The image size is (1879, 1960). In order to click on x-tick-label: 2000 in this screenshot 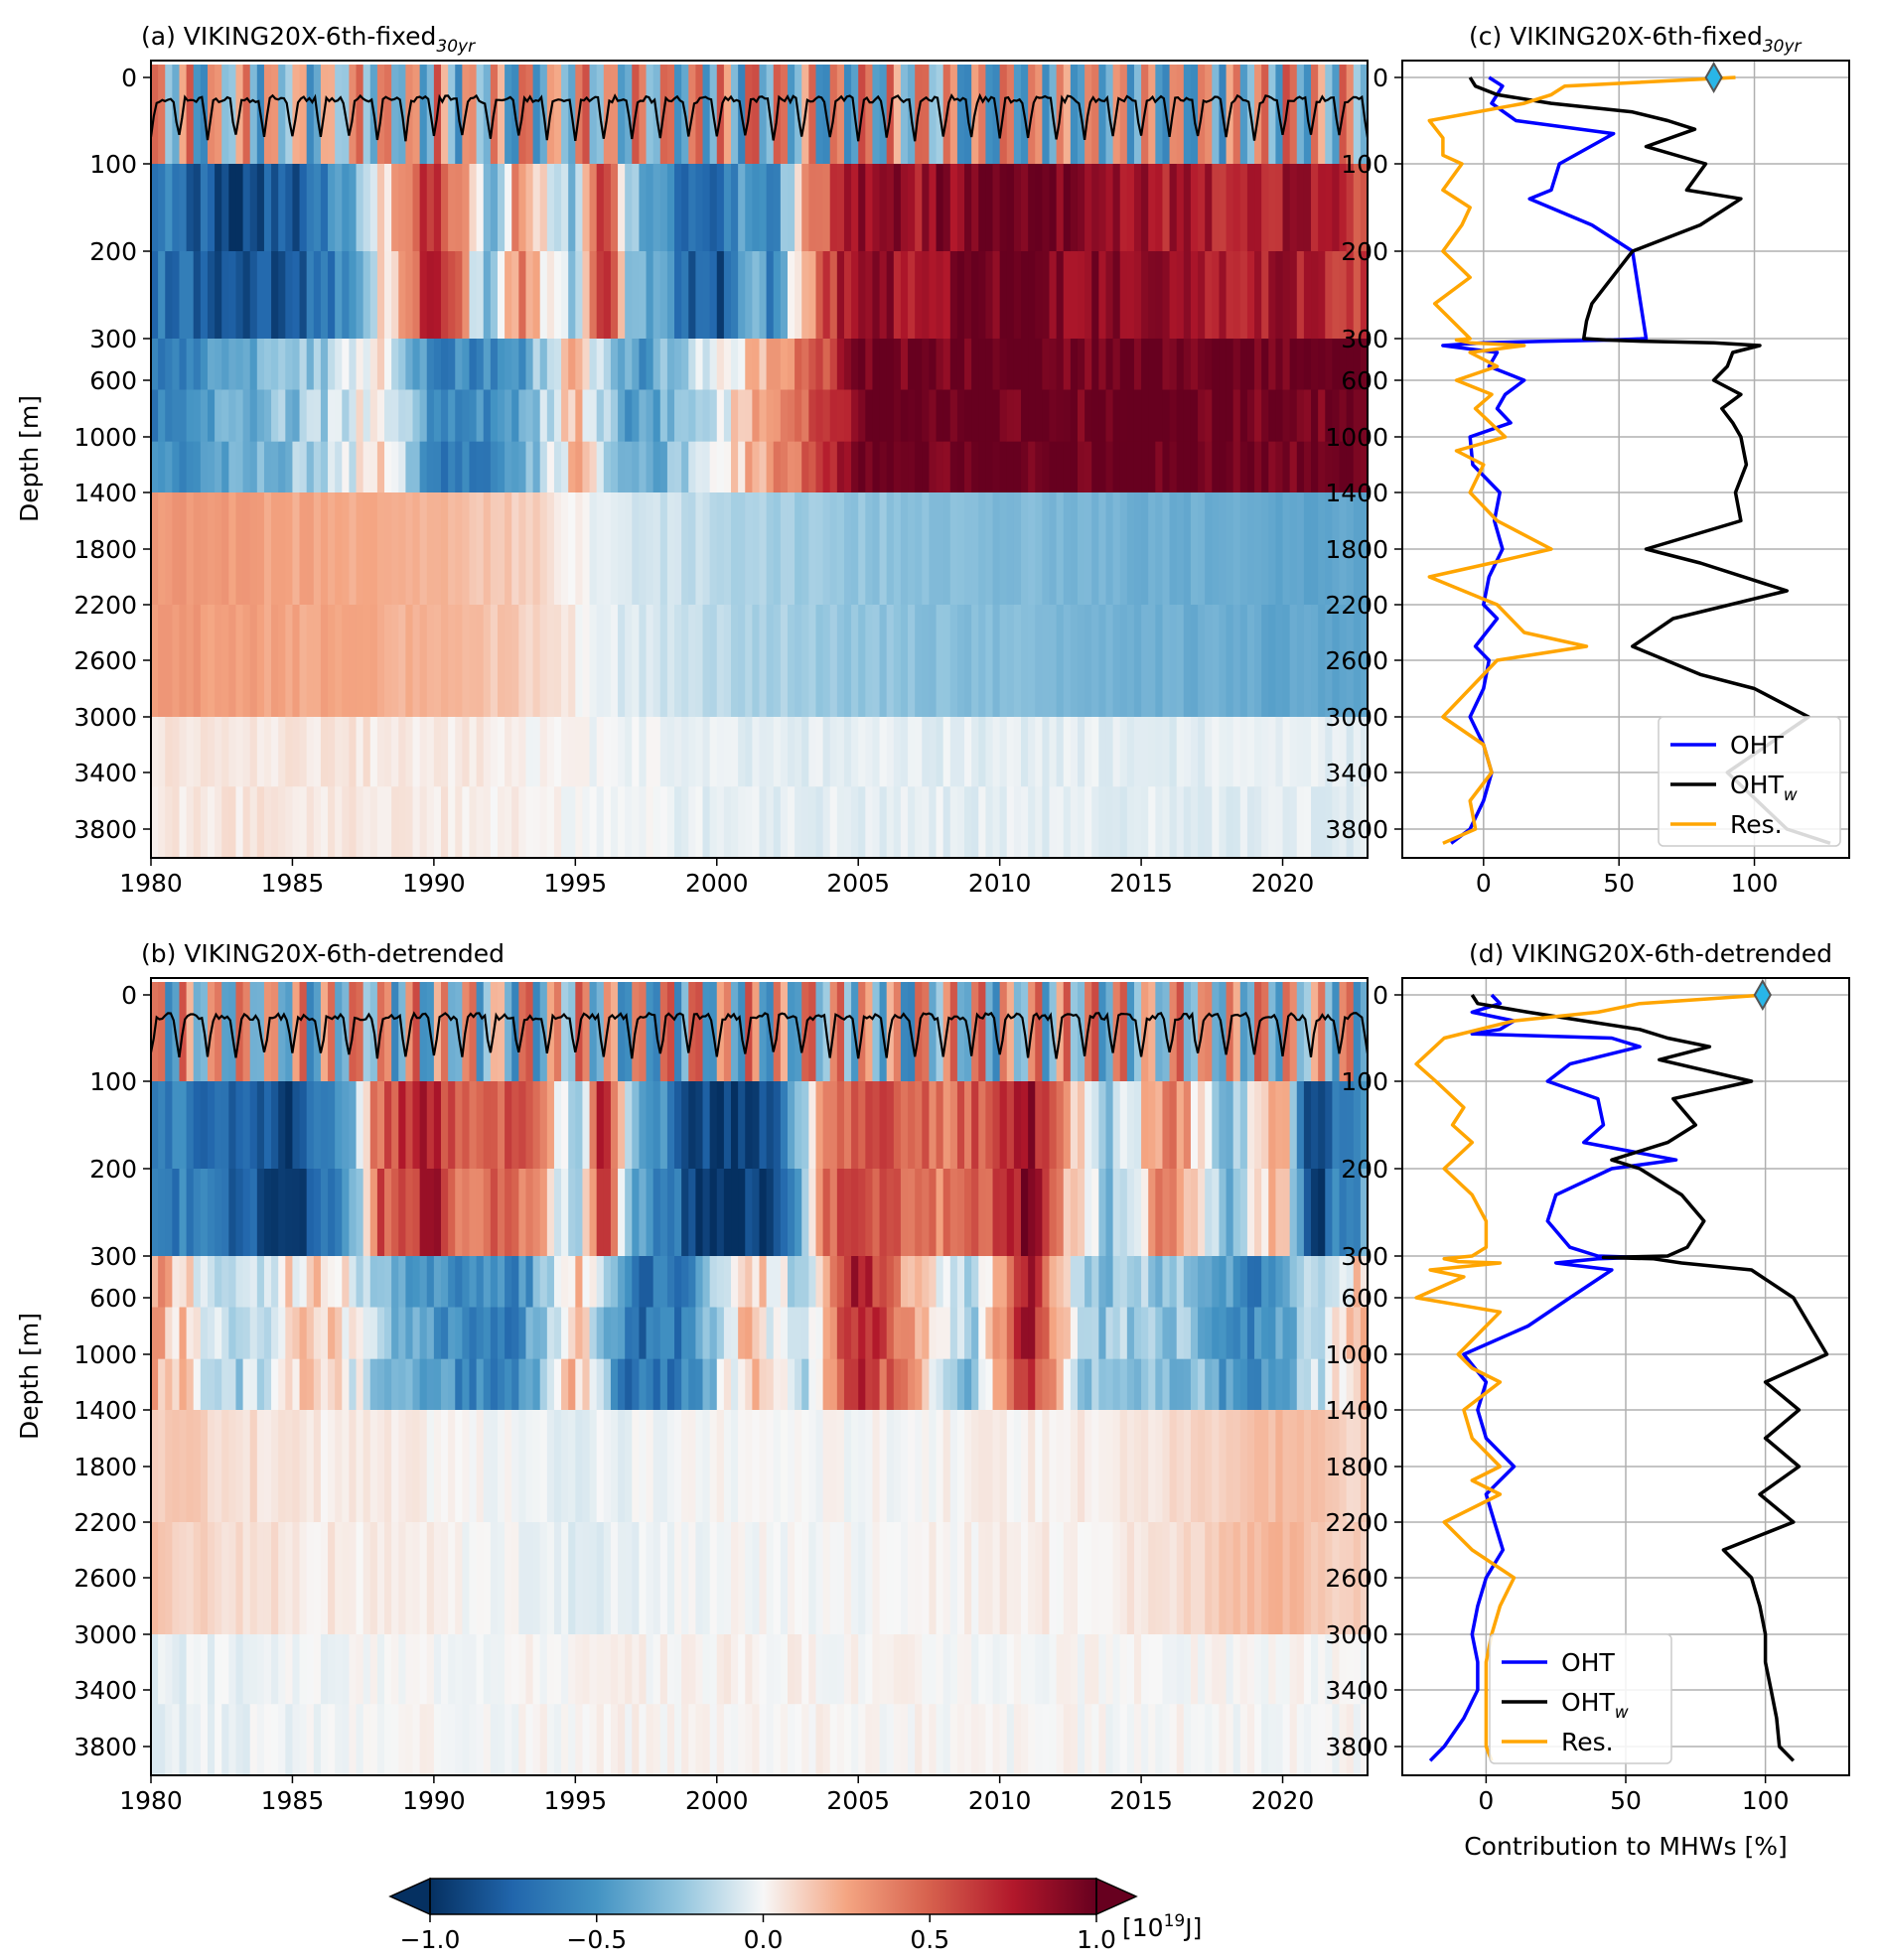, I will do `click(717, 1800)`.